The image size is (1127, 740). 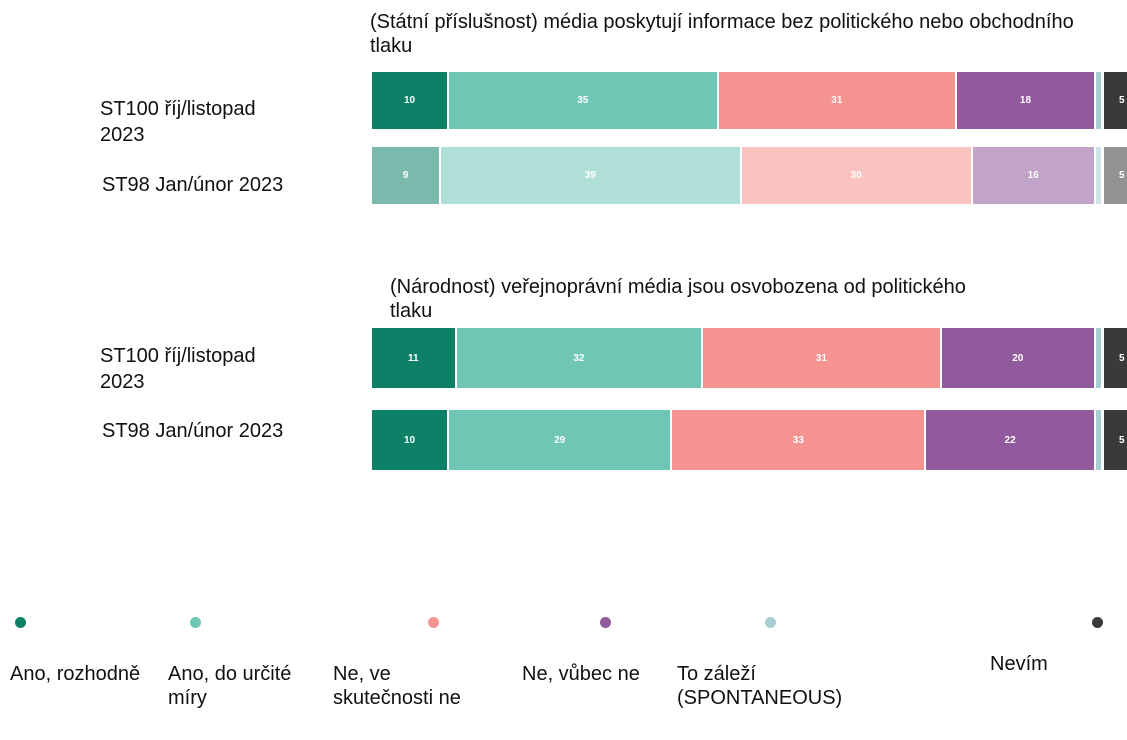 I want to click on data-label: 11, so click(x=413, y=358).